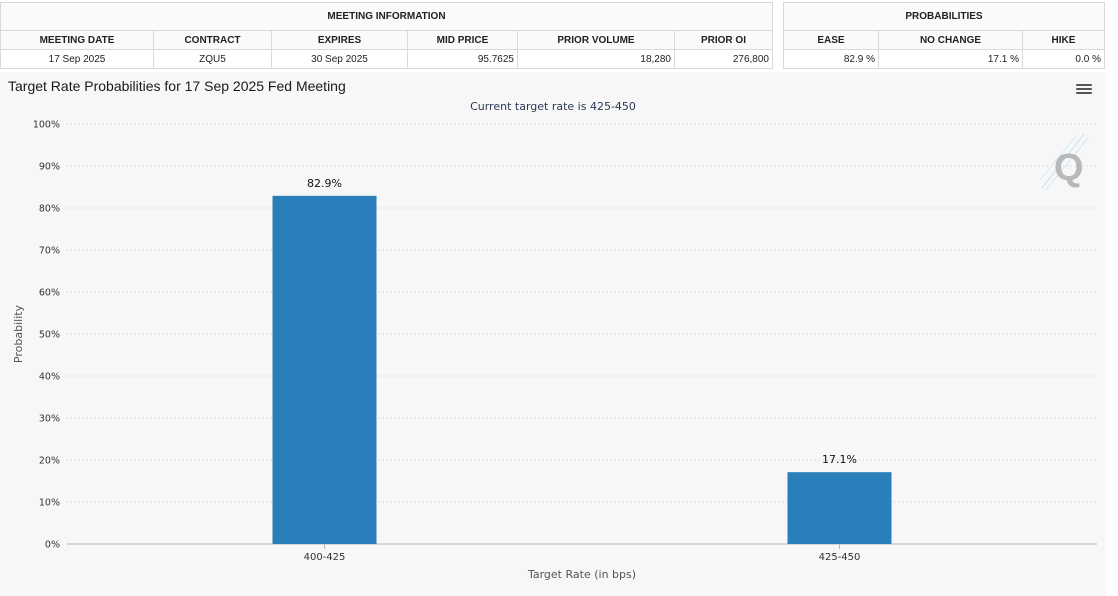 The width and height of the screenshot is (1118, 596). I want to click on col-prior-oi: PRIOR OI, so click(723, 40).